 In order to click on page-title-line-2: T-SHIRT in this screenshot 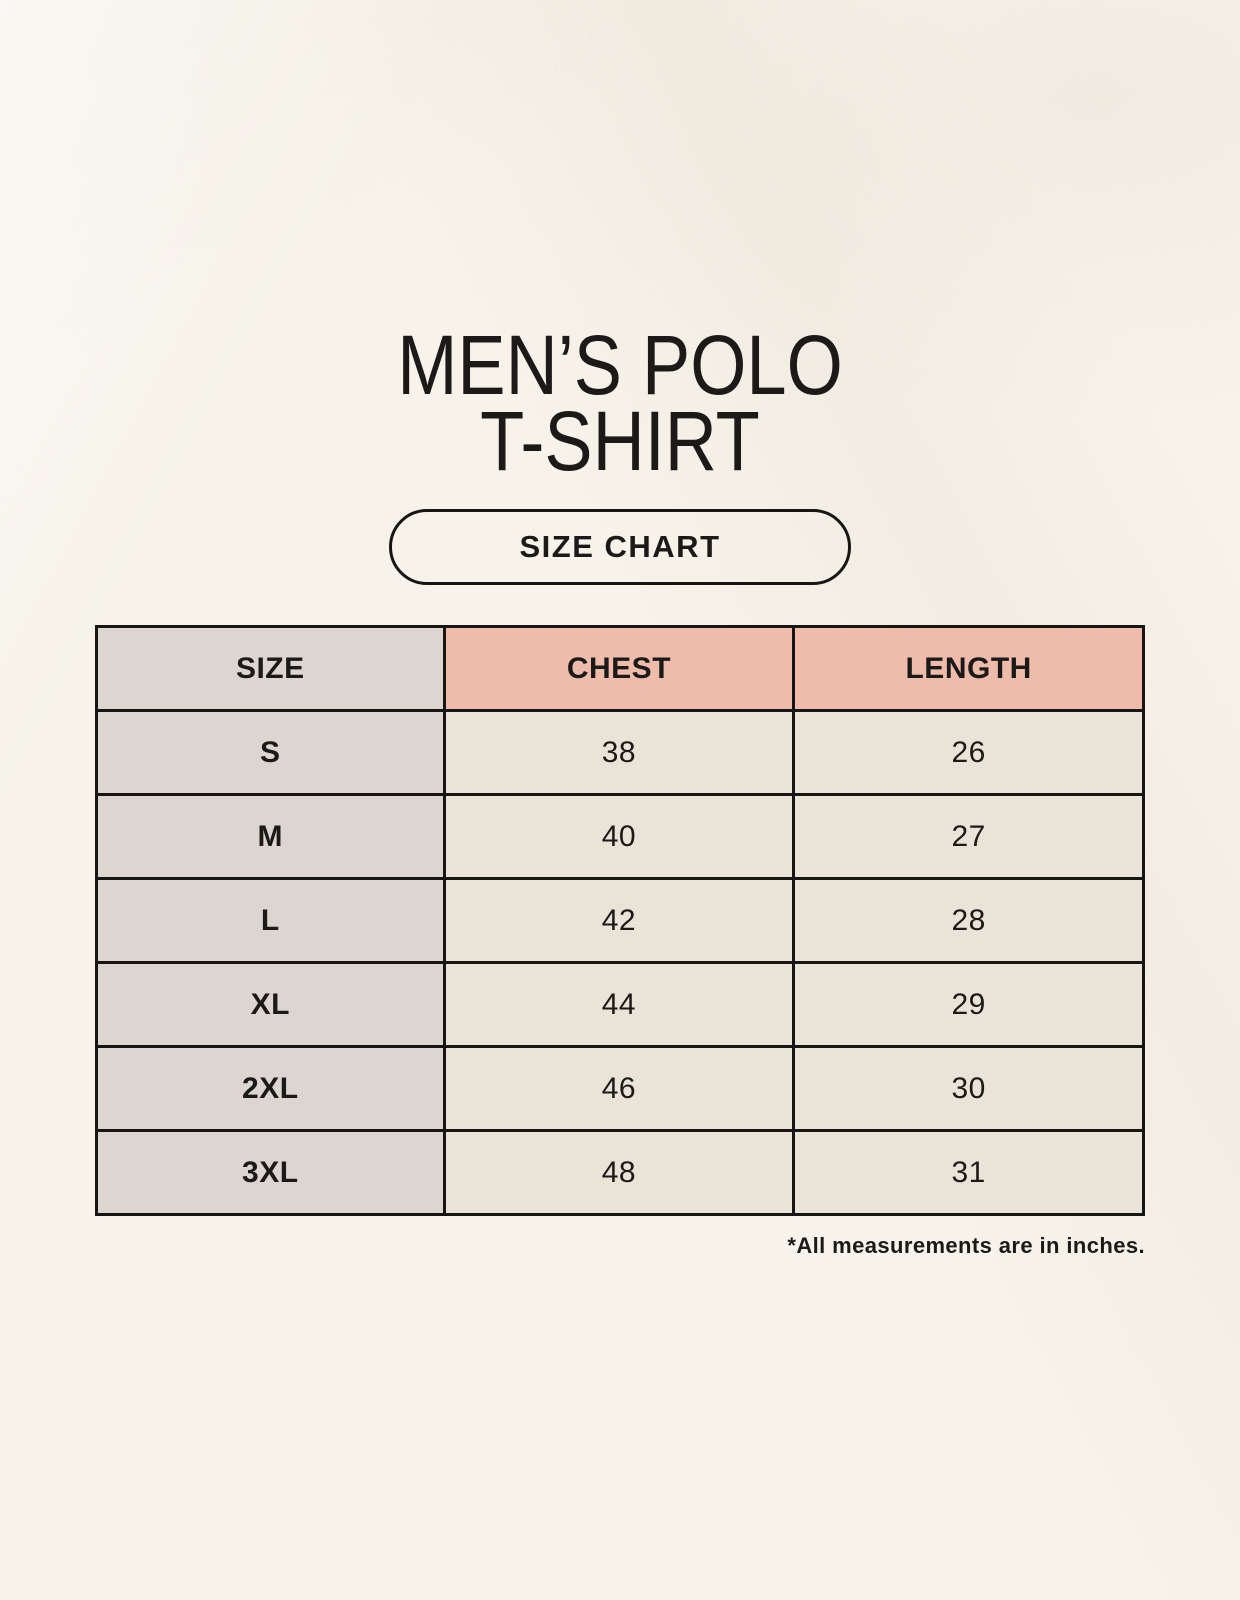, I will do `click(620, 441)`.